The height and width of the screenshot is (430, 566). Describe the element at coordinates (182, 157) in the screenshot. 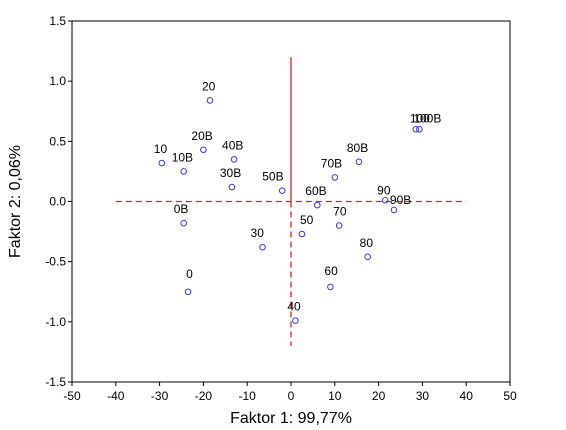

I see `point-label: 10B` at that location.